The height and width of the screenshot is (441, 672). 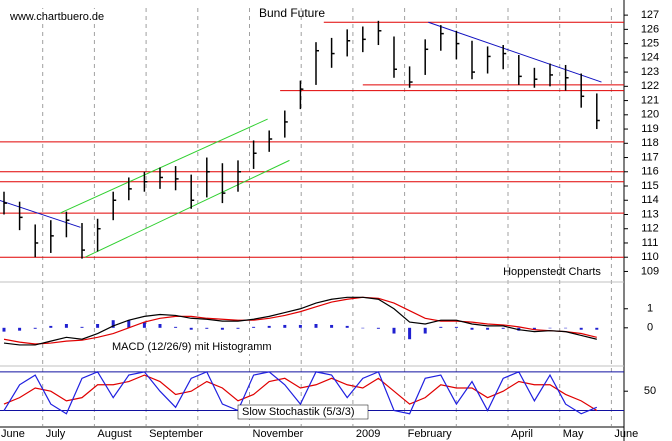 What do you see at coordinates (650, 243) in the screenshot?
I see `y-tick-label: 111` at bounding box center [650, 243].